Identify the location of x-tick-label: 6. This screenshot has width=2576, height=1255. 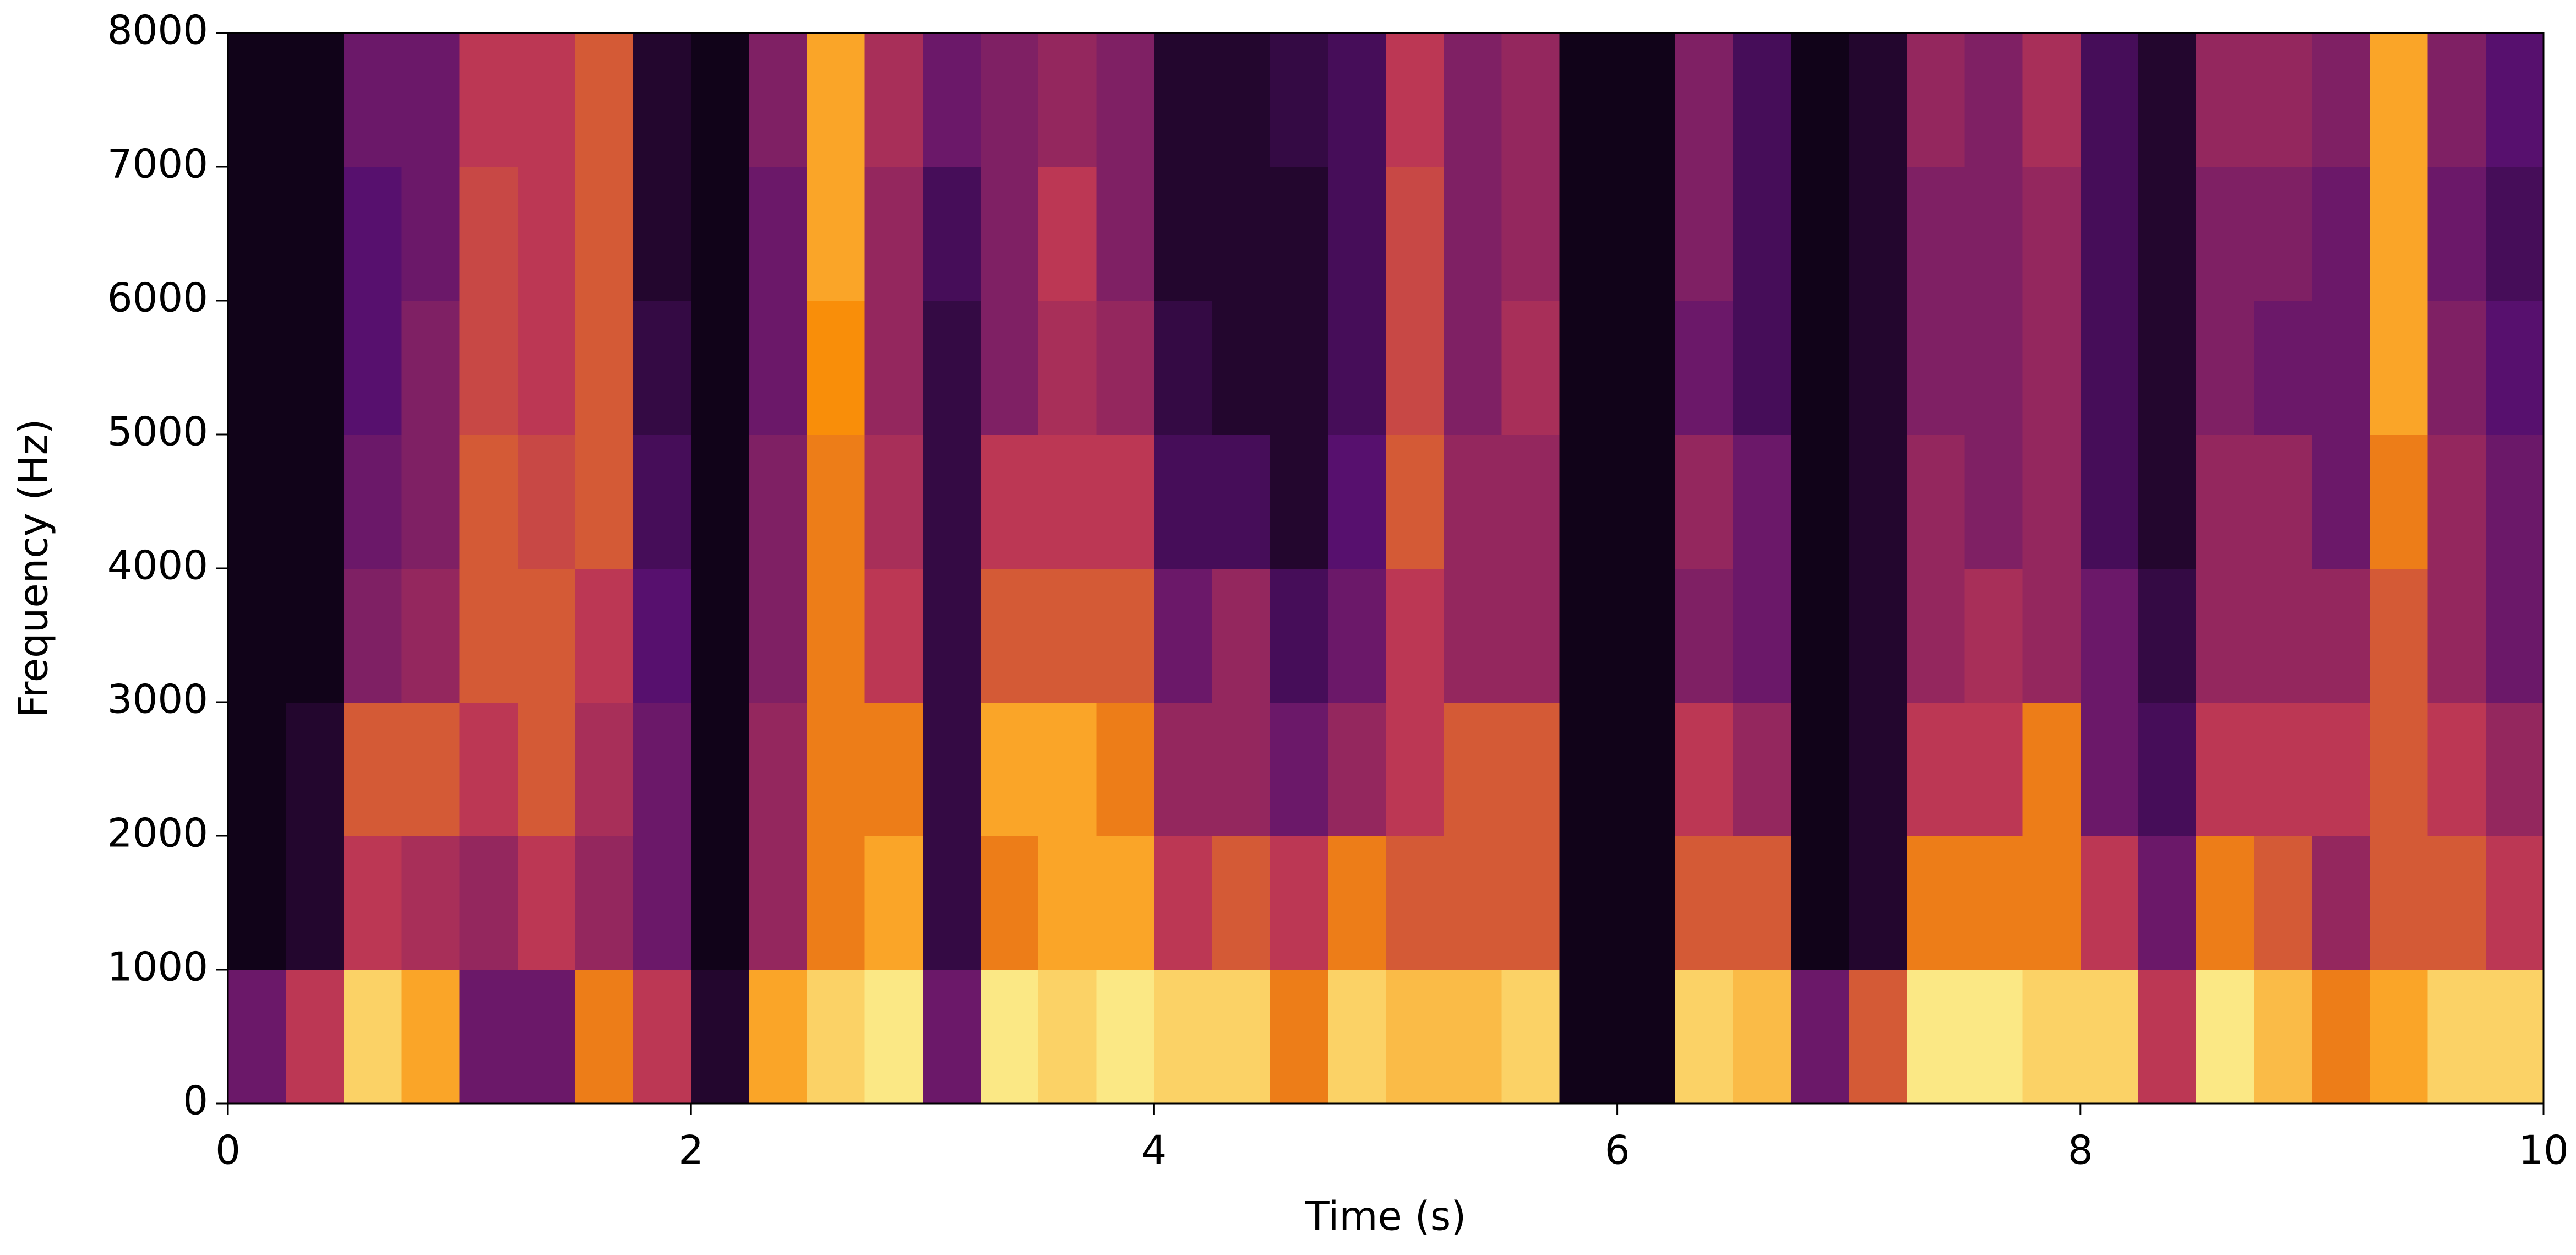
(1617, 1150).